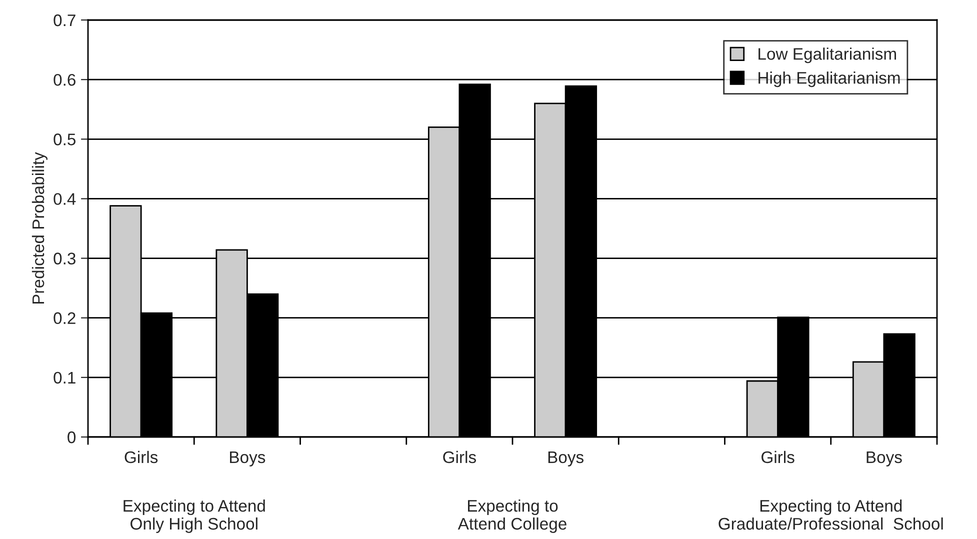 This screenshot has width=977, height=539. I want to click on legend-label: High Egalitarianism, so click(829, 80).